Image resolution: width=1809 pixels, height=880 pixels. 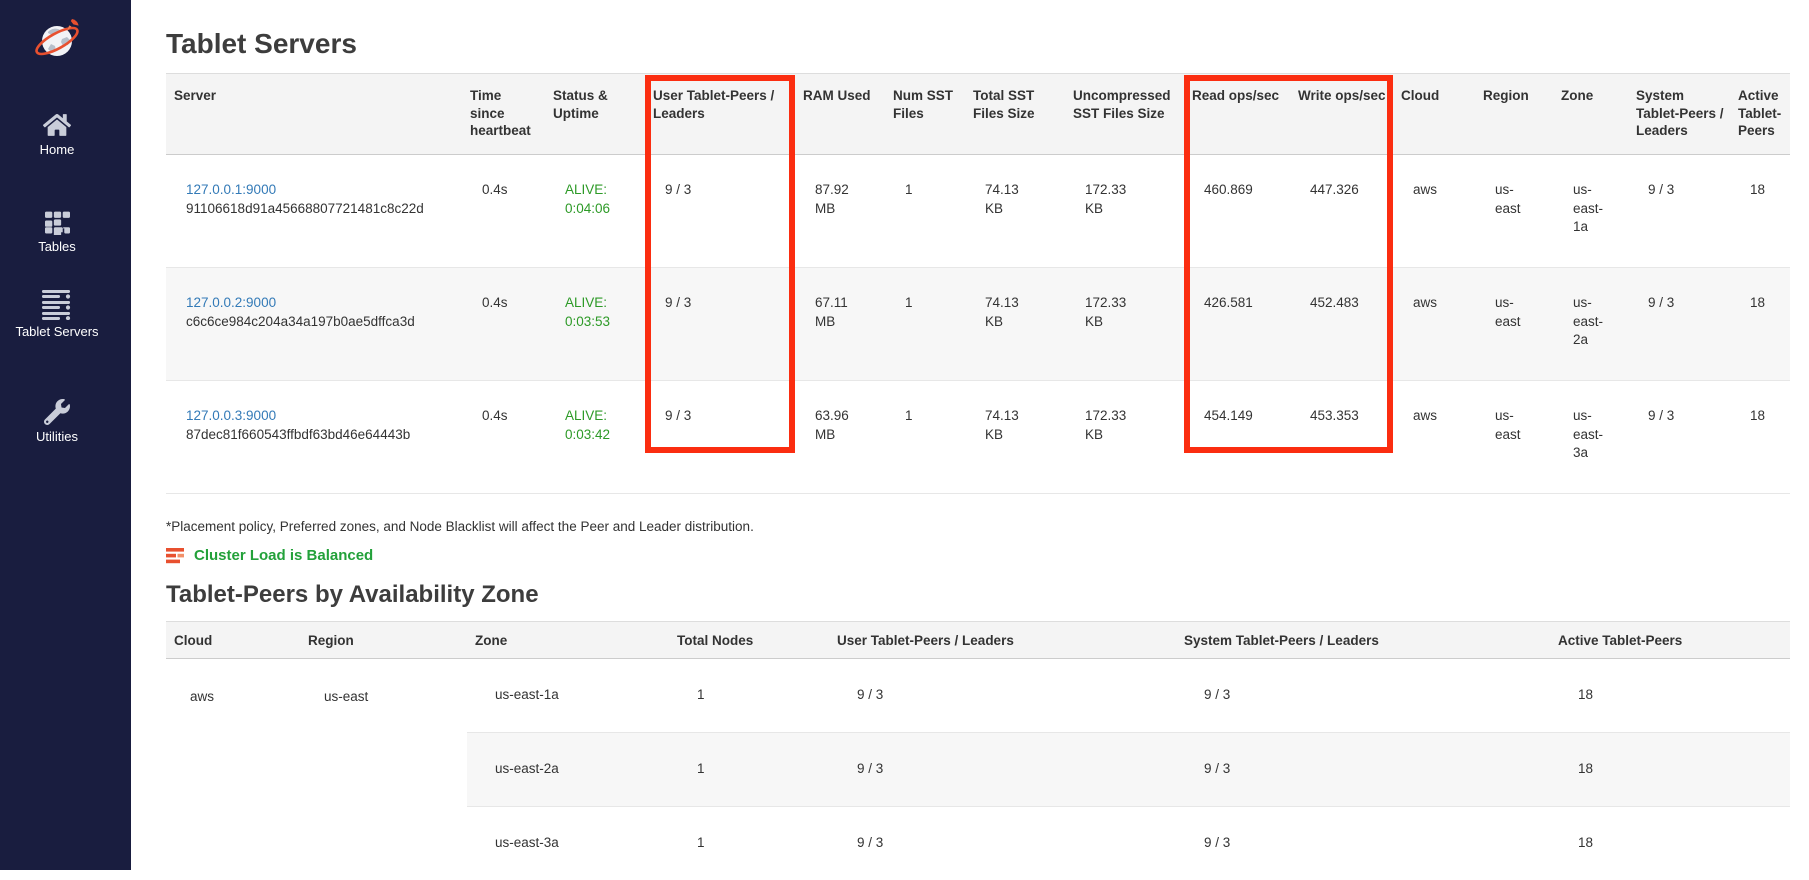 I want to click on sidebar-item-tablet-servers: Tablet Servers, so click(x=57, y=314).